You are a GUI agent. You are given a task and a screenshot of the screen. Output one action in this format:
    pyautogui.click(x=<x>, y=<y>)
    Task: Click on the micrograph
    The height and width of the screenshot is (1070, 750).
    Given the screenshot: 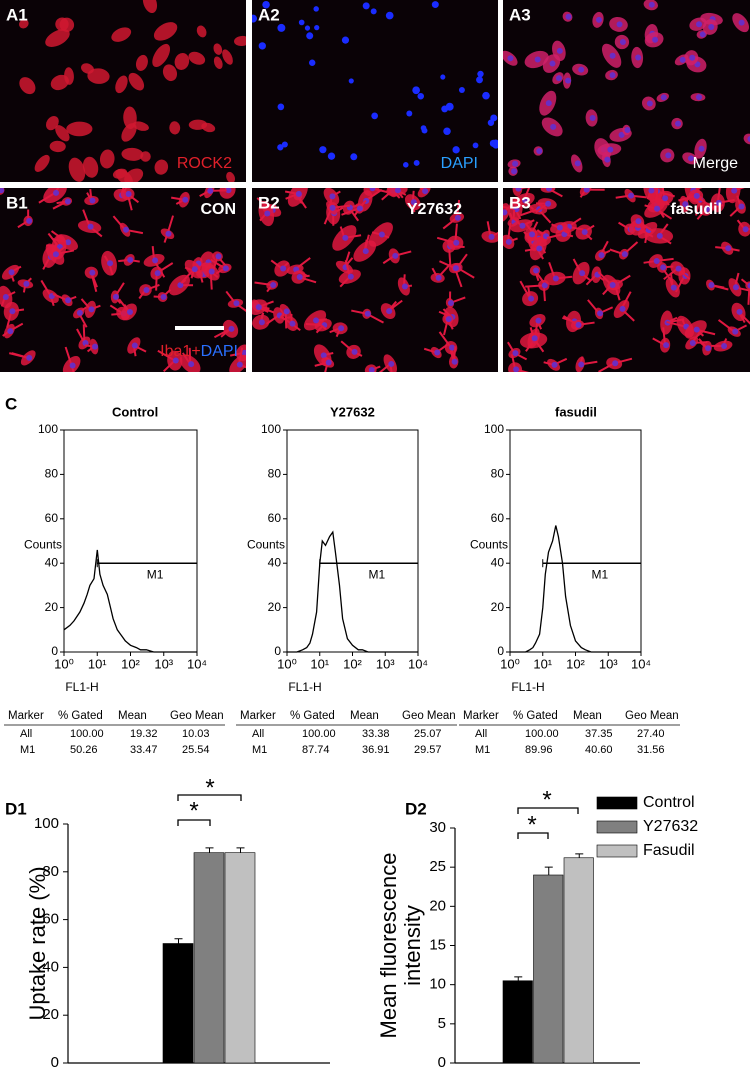 What is the action you would take?
    pyautogui.click(x=123, y=91)
    